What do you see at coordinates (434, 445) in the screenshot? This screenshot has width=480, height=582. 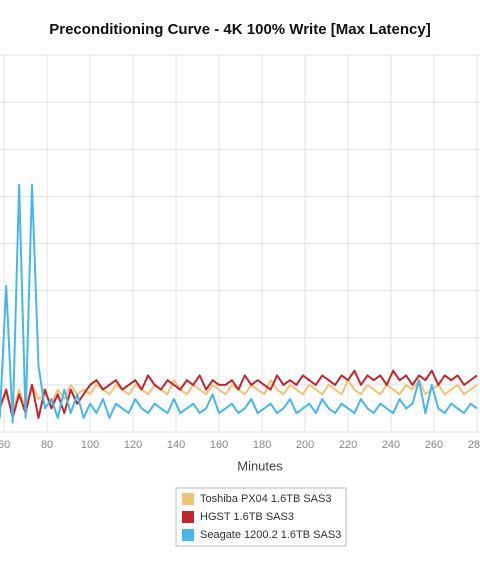 I see `x-tick-label: 260` at bounding box center [434, 445].